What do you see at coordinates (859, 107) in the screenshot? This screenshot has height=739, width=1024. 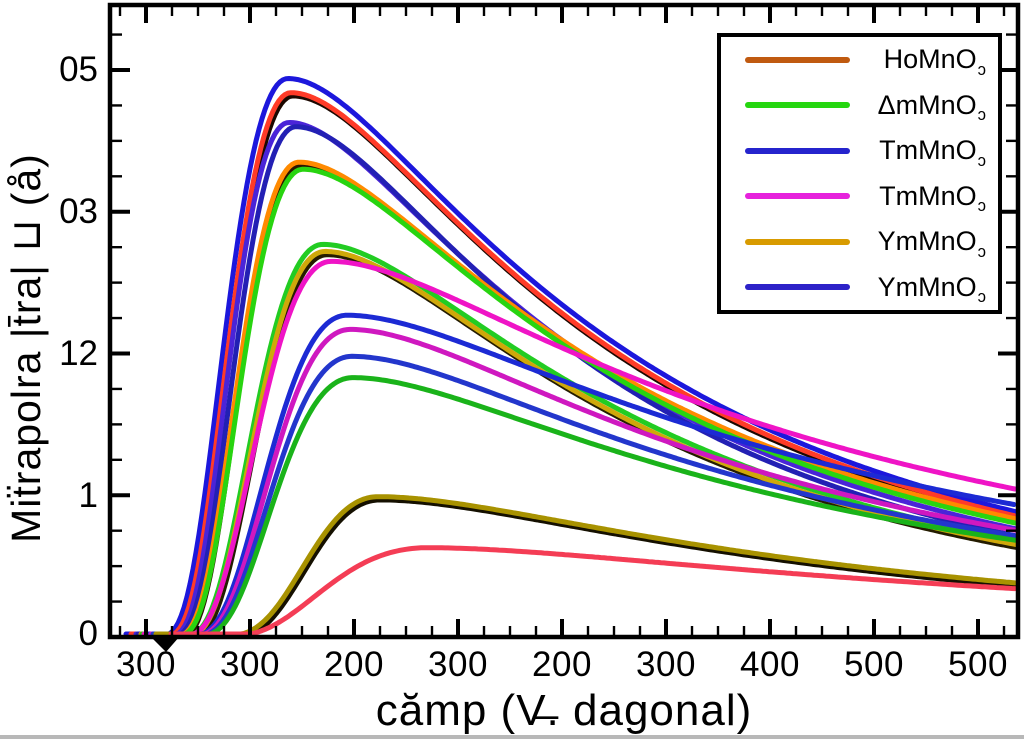 I see `legend-item: ΔmMnOɔ` at bounding box center [859, 107].